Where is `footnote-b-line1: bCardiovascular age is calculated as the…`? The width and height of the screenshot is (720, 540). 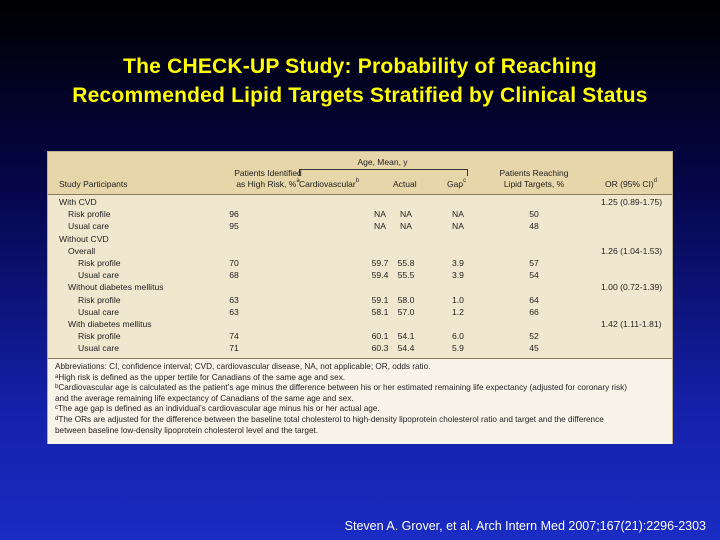
footnote-b-line1: bCardiovascular age is calculated as the… is located at coordinates (360, 388).